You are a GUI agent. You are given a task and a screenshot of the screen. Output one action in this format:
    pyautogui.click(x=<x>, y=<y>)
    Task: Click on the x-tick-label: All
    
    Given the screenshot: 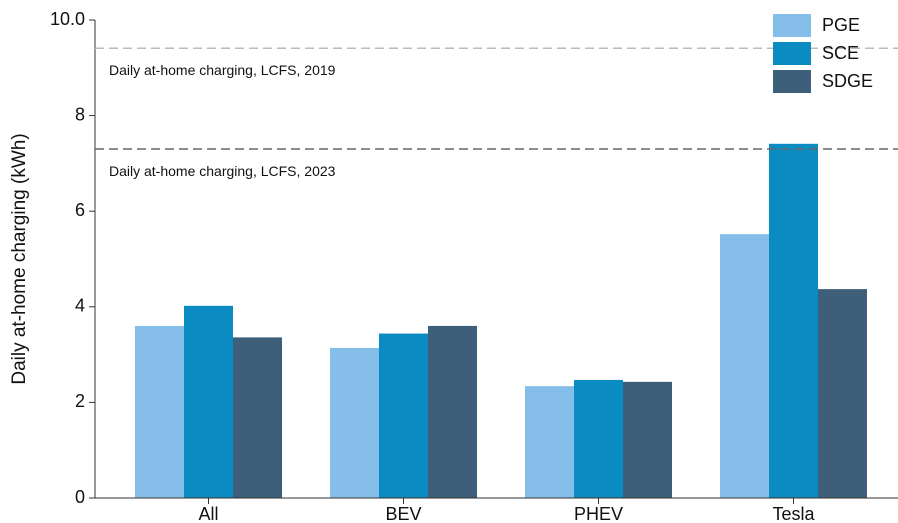 What is the action you would take?
    pyautogui.click(x=208, y=513)
    